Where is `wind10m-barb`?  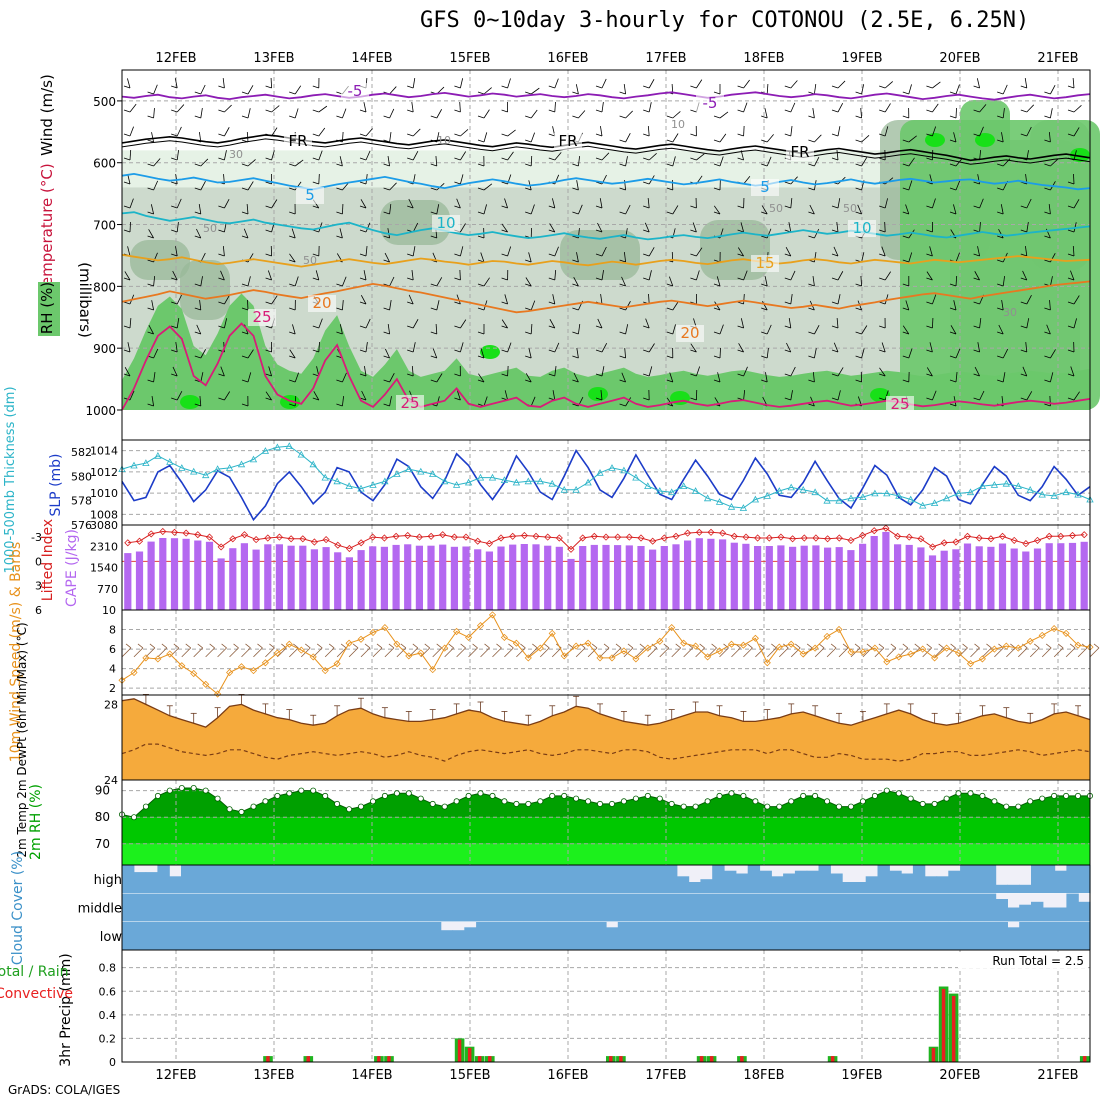 wind10m-barb is located at coordinates (975, 652).